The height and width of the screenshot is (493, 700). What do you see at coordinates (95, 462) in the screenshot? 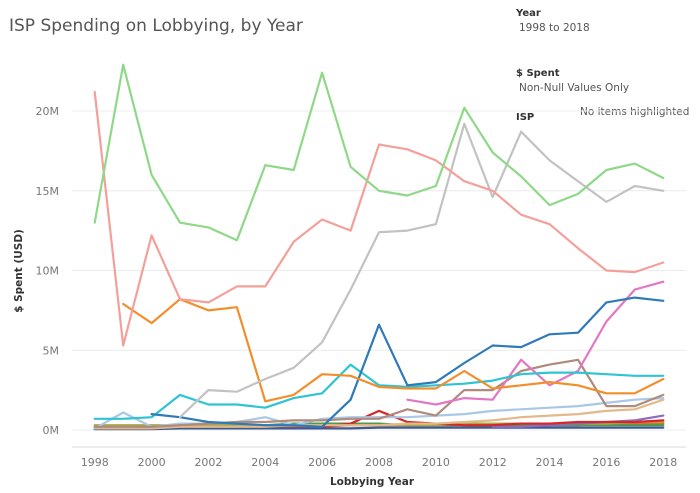
I see `x-tick-label: 1998` at bounding box center [95, 462].